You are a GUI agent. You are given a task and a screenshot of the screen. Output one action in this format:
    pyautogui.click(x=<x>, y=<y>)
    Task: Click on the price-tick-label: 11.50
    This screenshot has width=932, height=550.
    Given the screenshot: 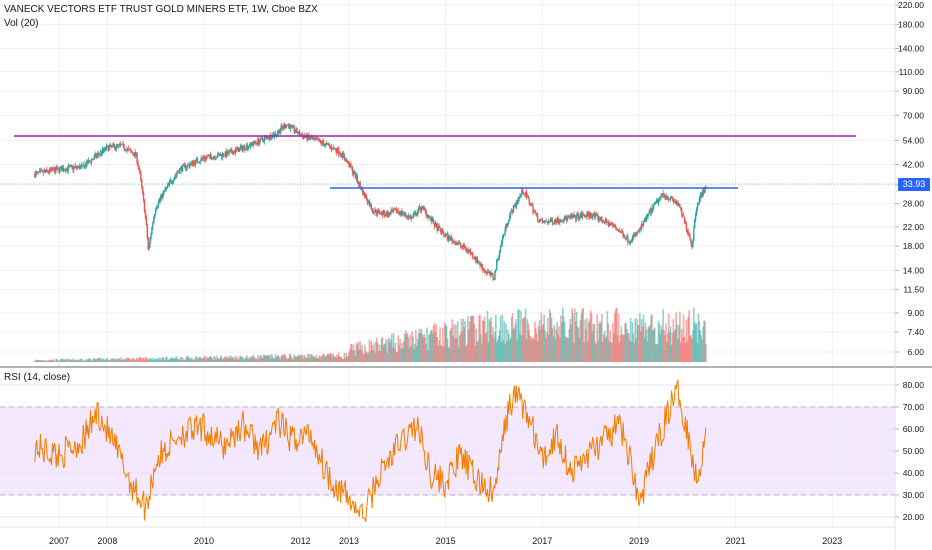 What is the action you would take?
    pyautogui.click(x=913, y=289)
    